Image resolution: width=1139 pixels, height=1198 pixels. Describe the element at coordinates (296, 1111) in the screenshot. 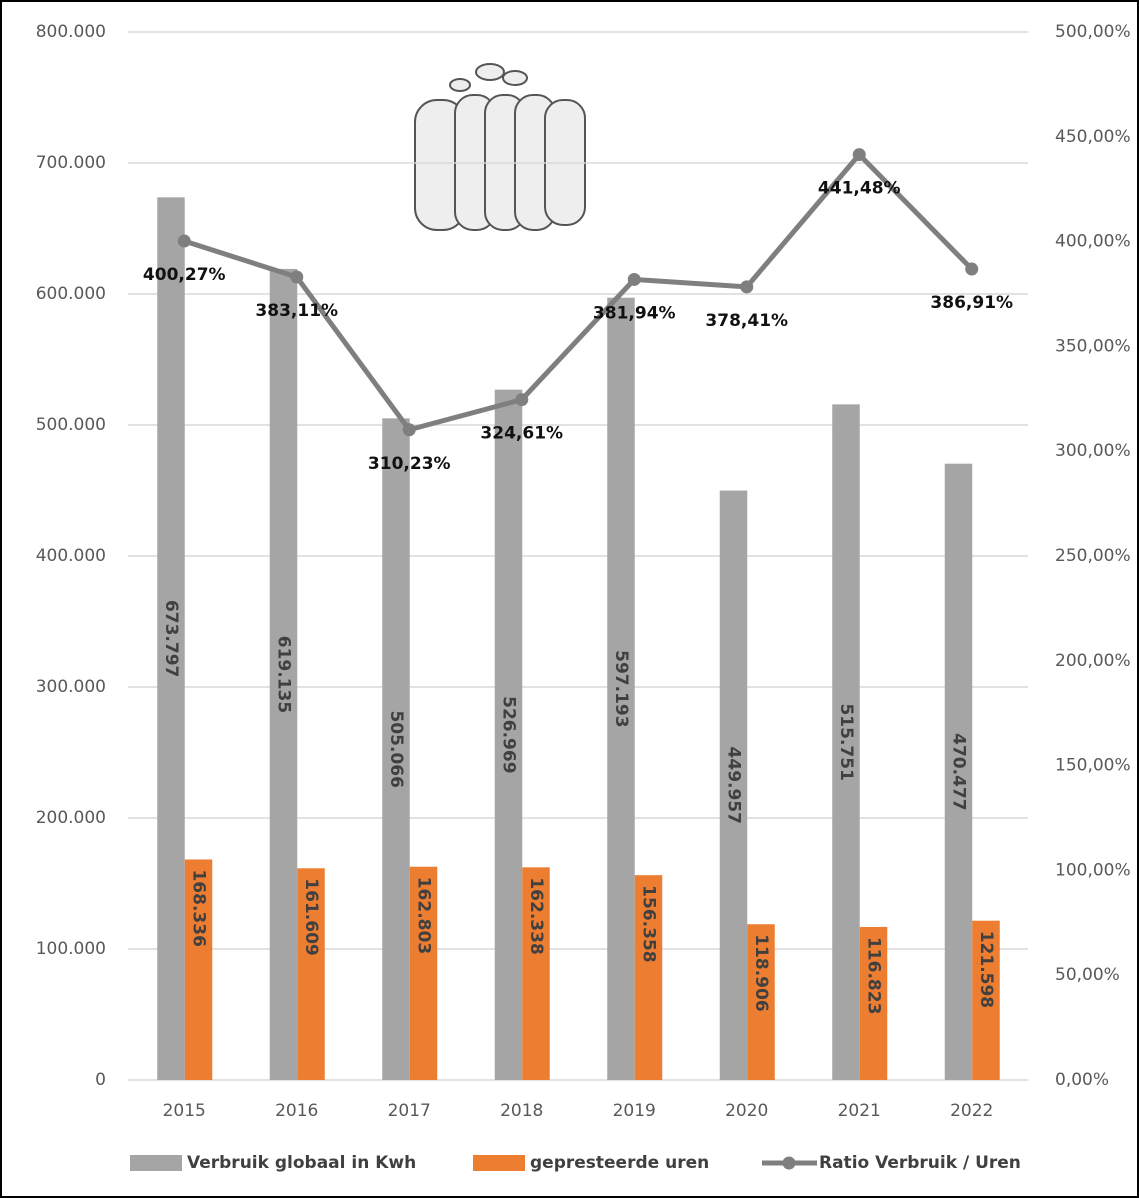

I see `x-tick-label: 2016` at that location.